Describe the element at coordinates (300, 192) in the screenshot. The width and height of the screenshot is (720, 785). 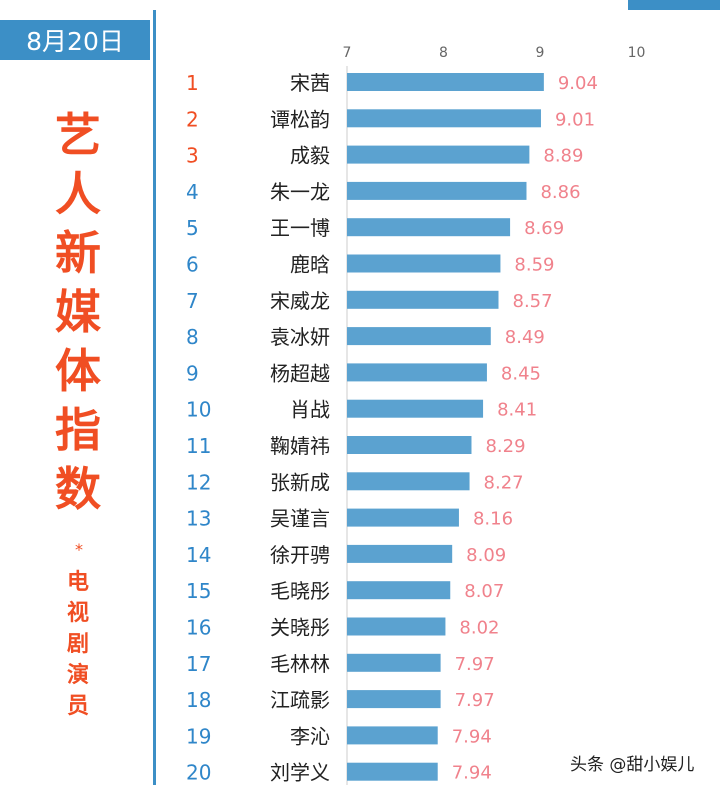
I see `category-label: 朱一龙` at that location.